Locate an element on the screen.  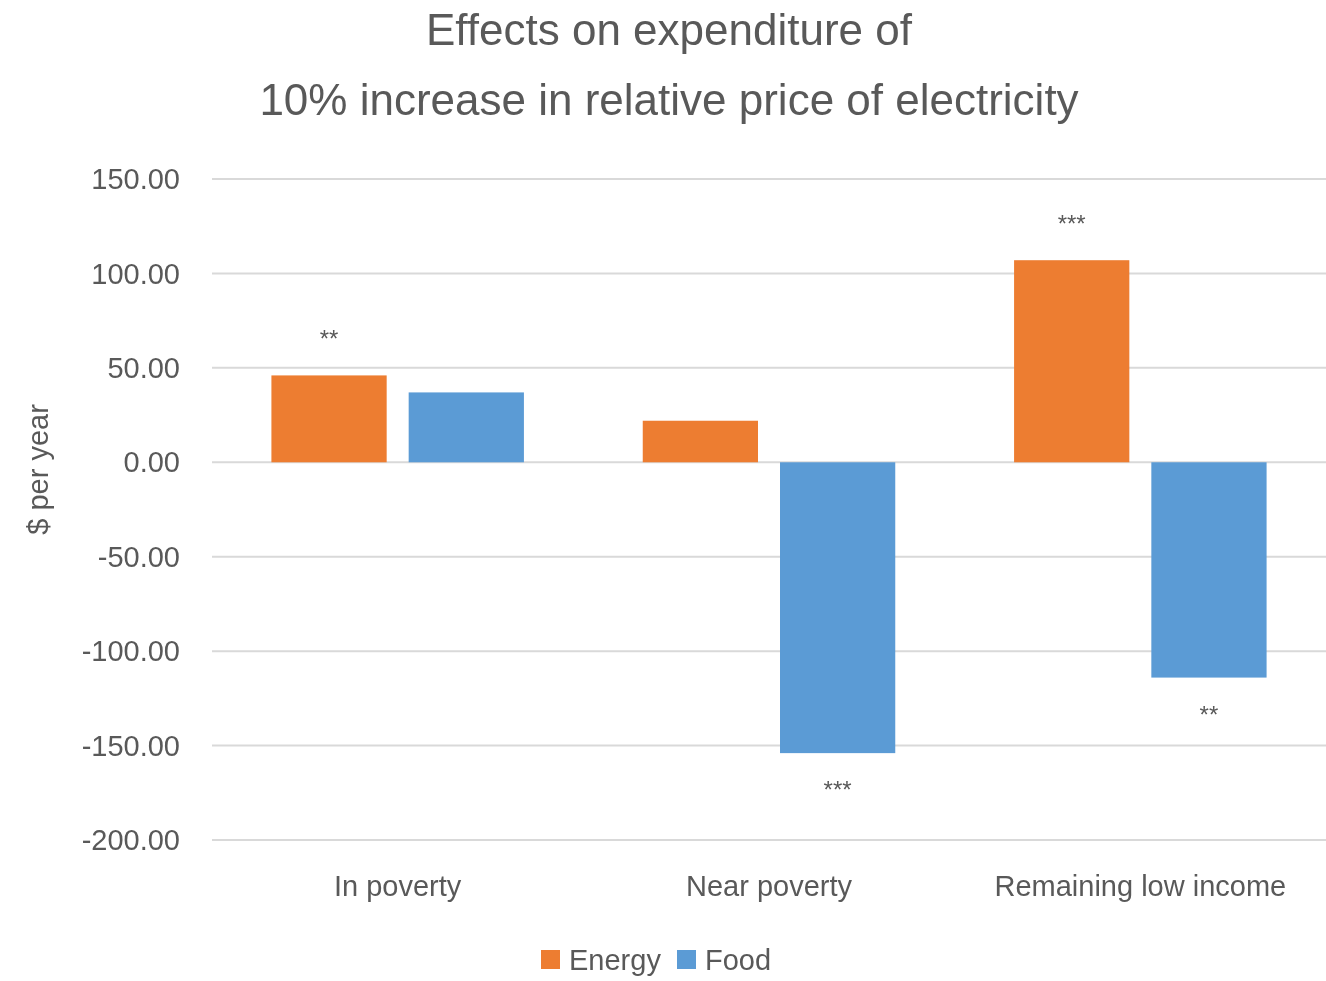
x-tick-label: In poverty is located at coordinates (397, 886).